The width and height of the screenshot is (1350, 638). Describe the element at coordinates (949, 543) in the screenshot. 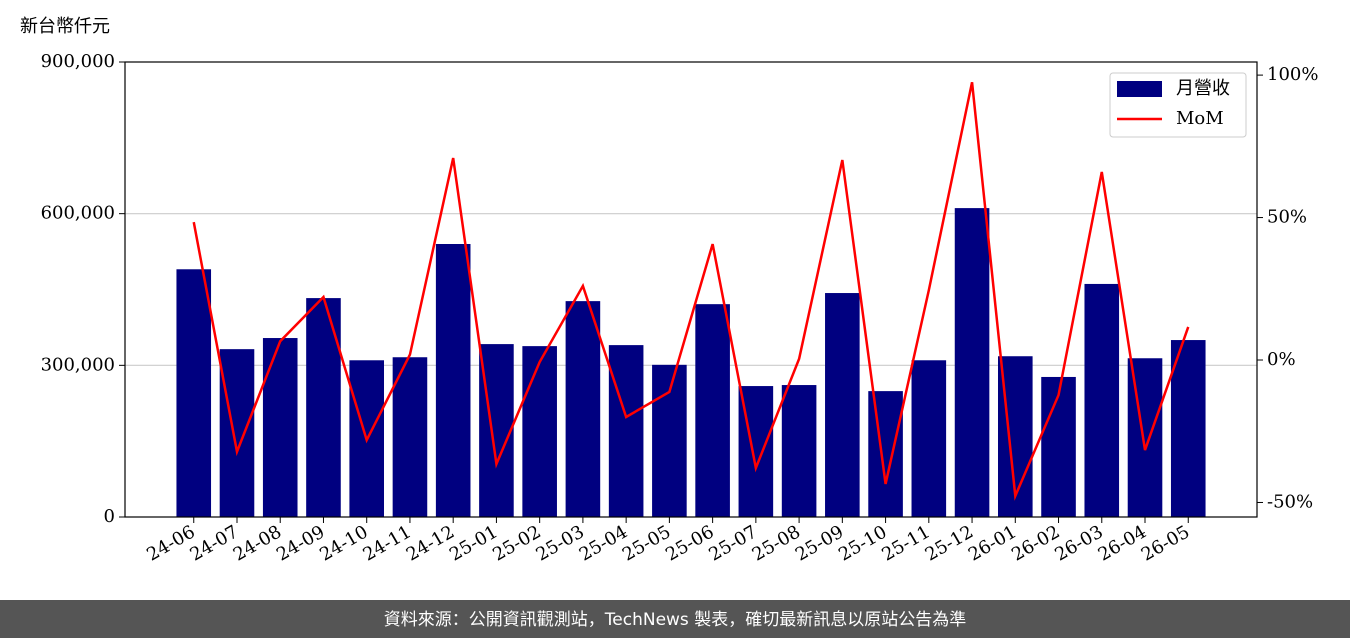

I see `x-tick-label: 25-12` at that location.